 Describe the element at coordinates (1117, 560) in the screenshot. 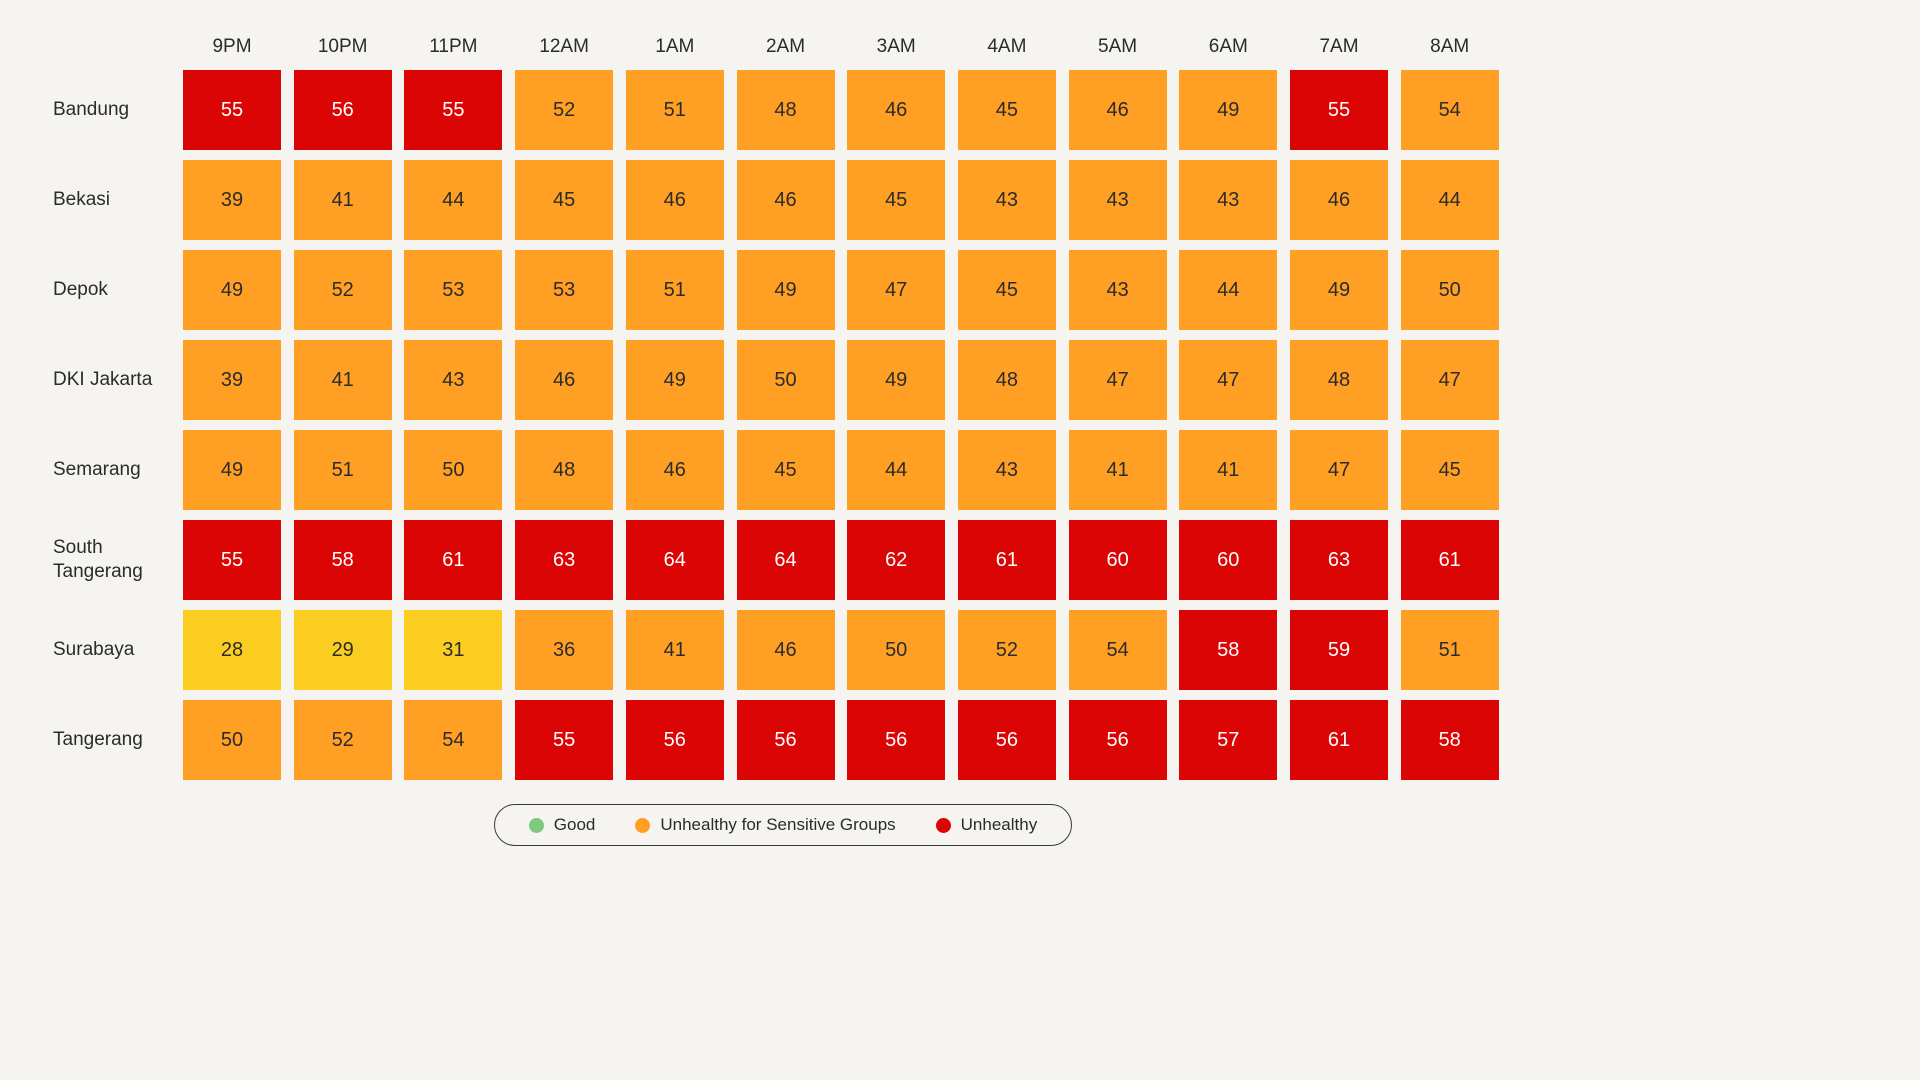

I see `heatmap-cell: 60` at that location.